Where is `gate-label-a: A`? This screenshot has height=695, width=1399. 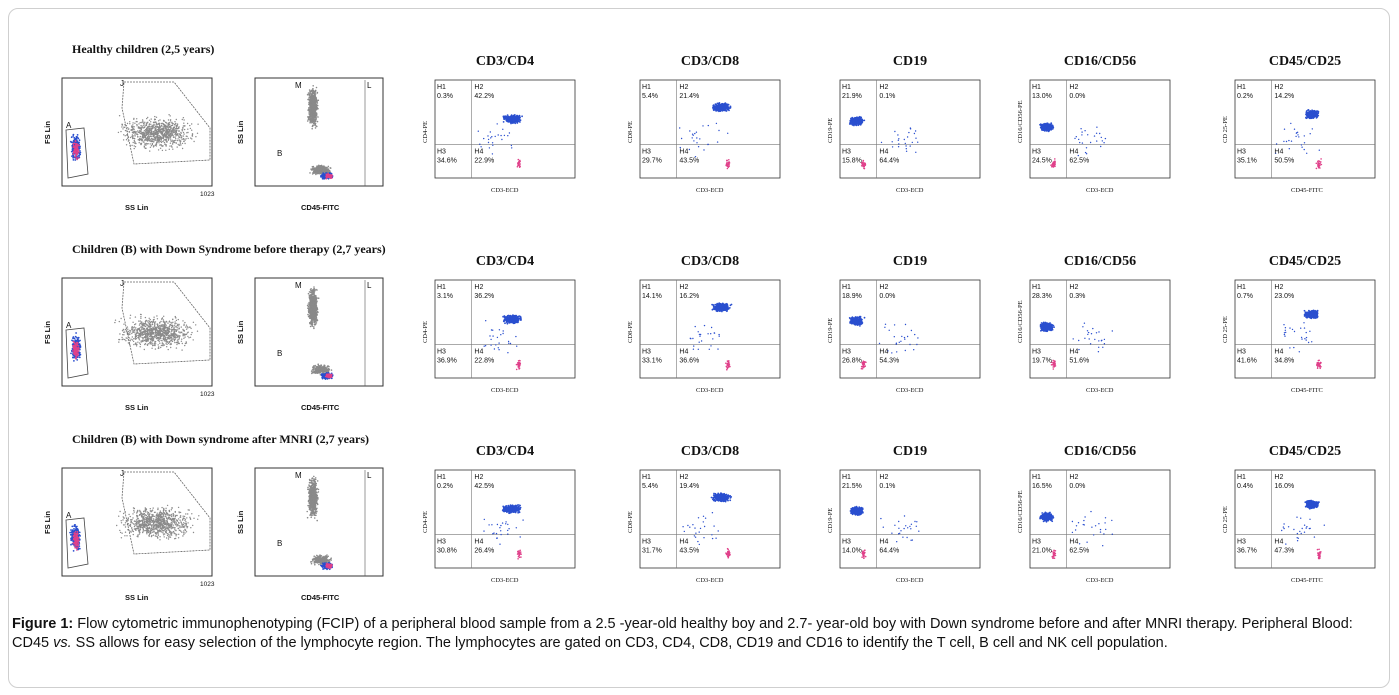
gate-label-a: A is located at coordinates (69, 125).